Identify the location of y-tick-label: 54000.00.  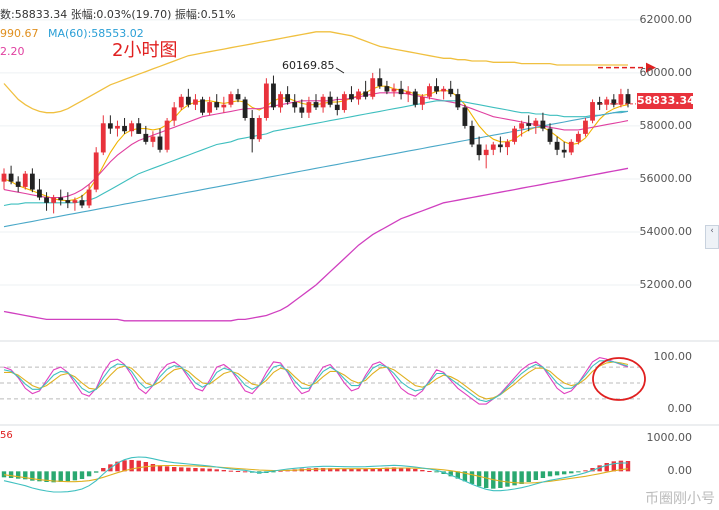
(666, 231).